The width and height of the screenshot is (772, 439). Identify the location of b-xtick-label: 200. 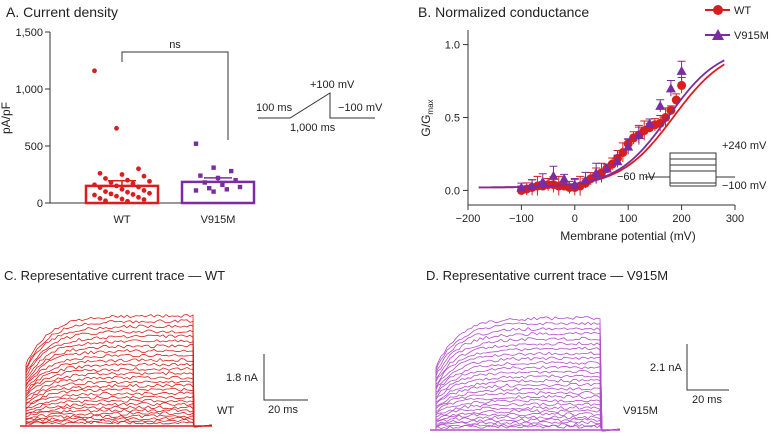
(681, 219).